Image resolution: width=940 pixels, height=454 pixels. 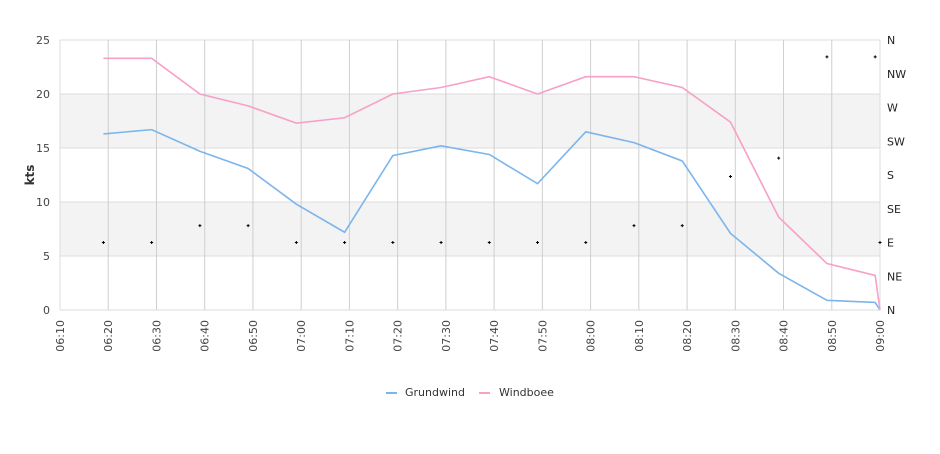 What do you see at coordinates (896, 175) in the screenshot?
I see `y2-axis-ticks: N NE E SE S SW W NW N` at bounding box center [896, 175].